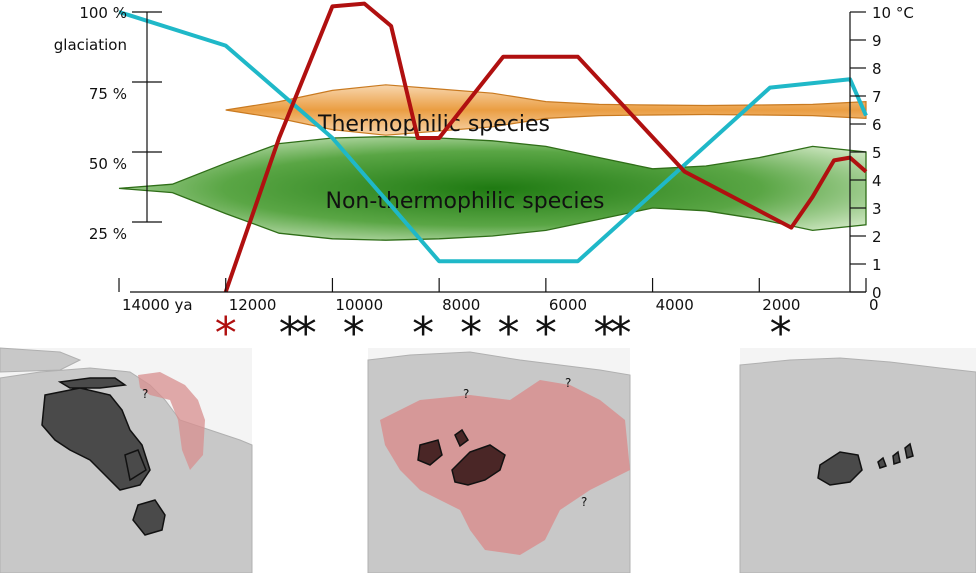 This screenshot has width=976, height=573. I want to click on thermophilic-label: Thermophilic species, so click(433, 124).